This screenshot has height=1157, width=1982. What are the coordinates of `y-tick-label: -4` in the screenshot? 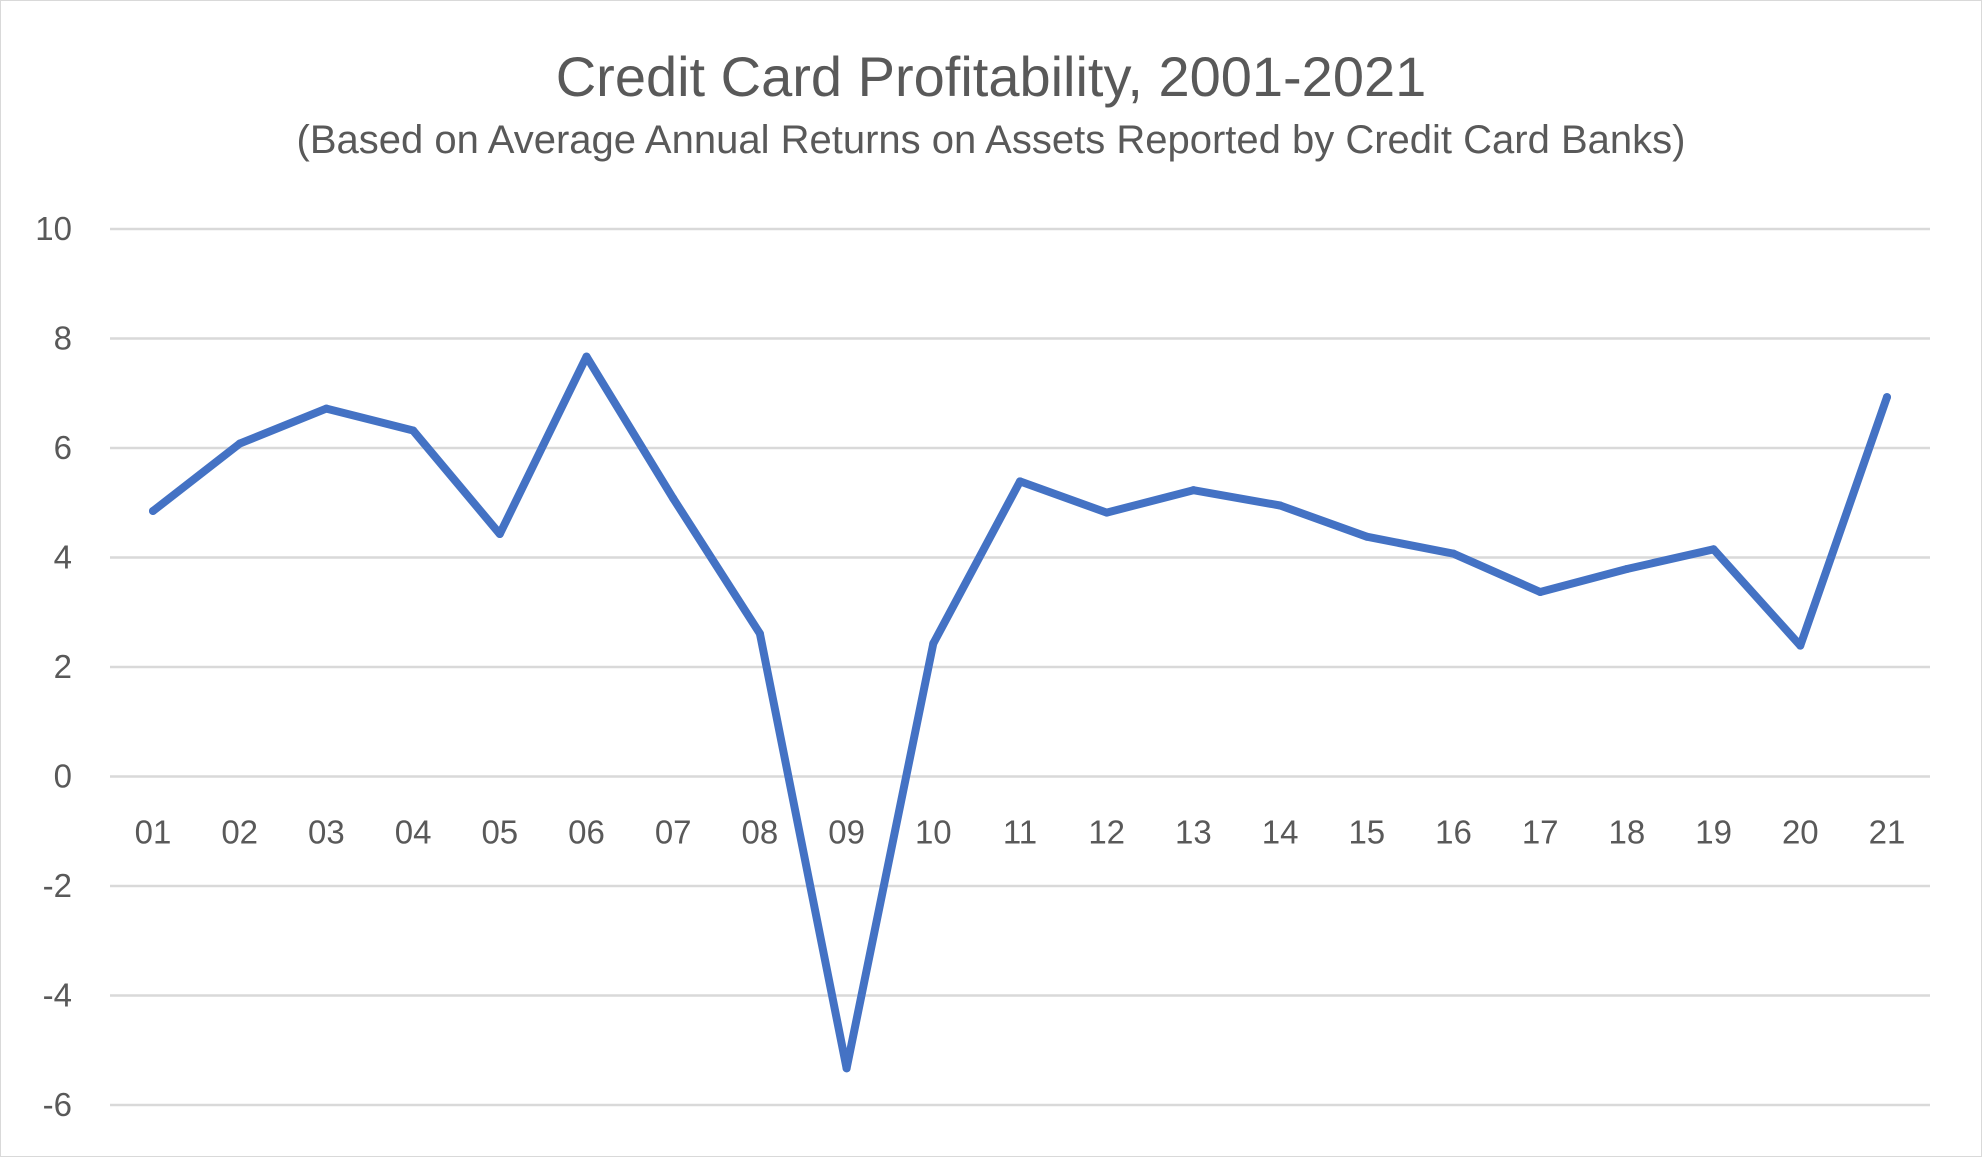 It's located at (57, 995).